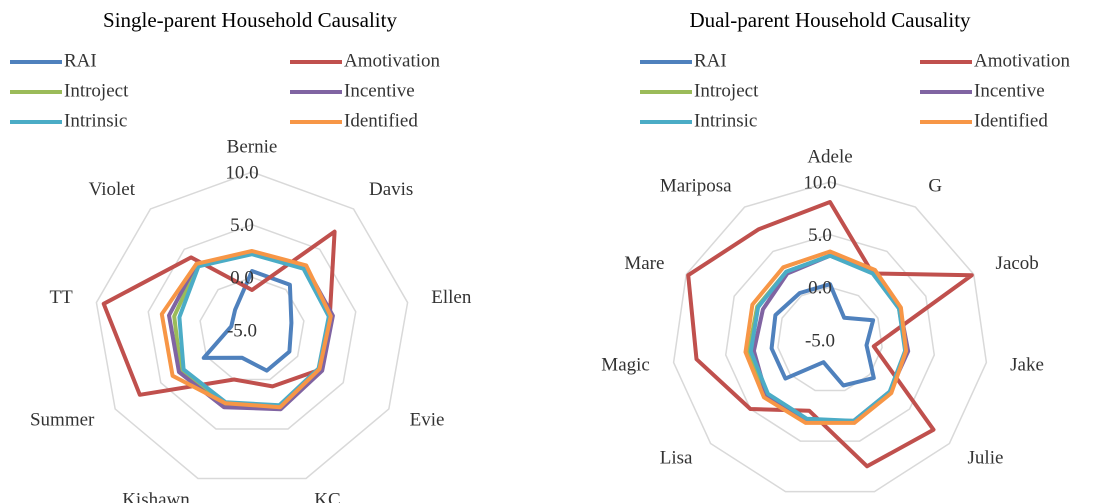 This screenshot has width=1108, height=503. I want to click on category-label: Mare, so click(644, 263).